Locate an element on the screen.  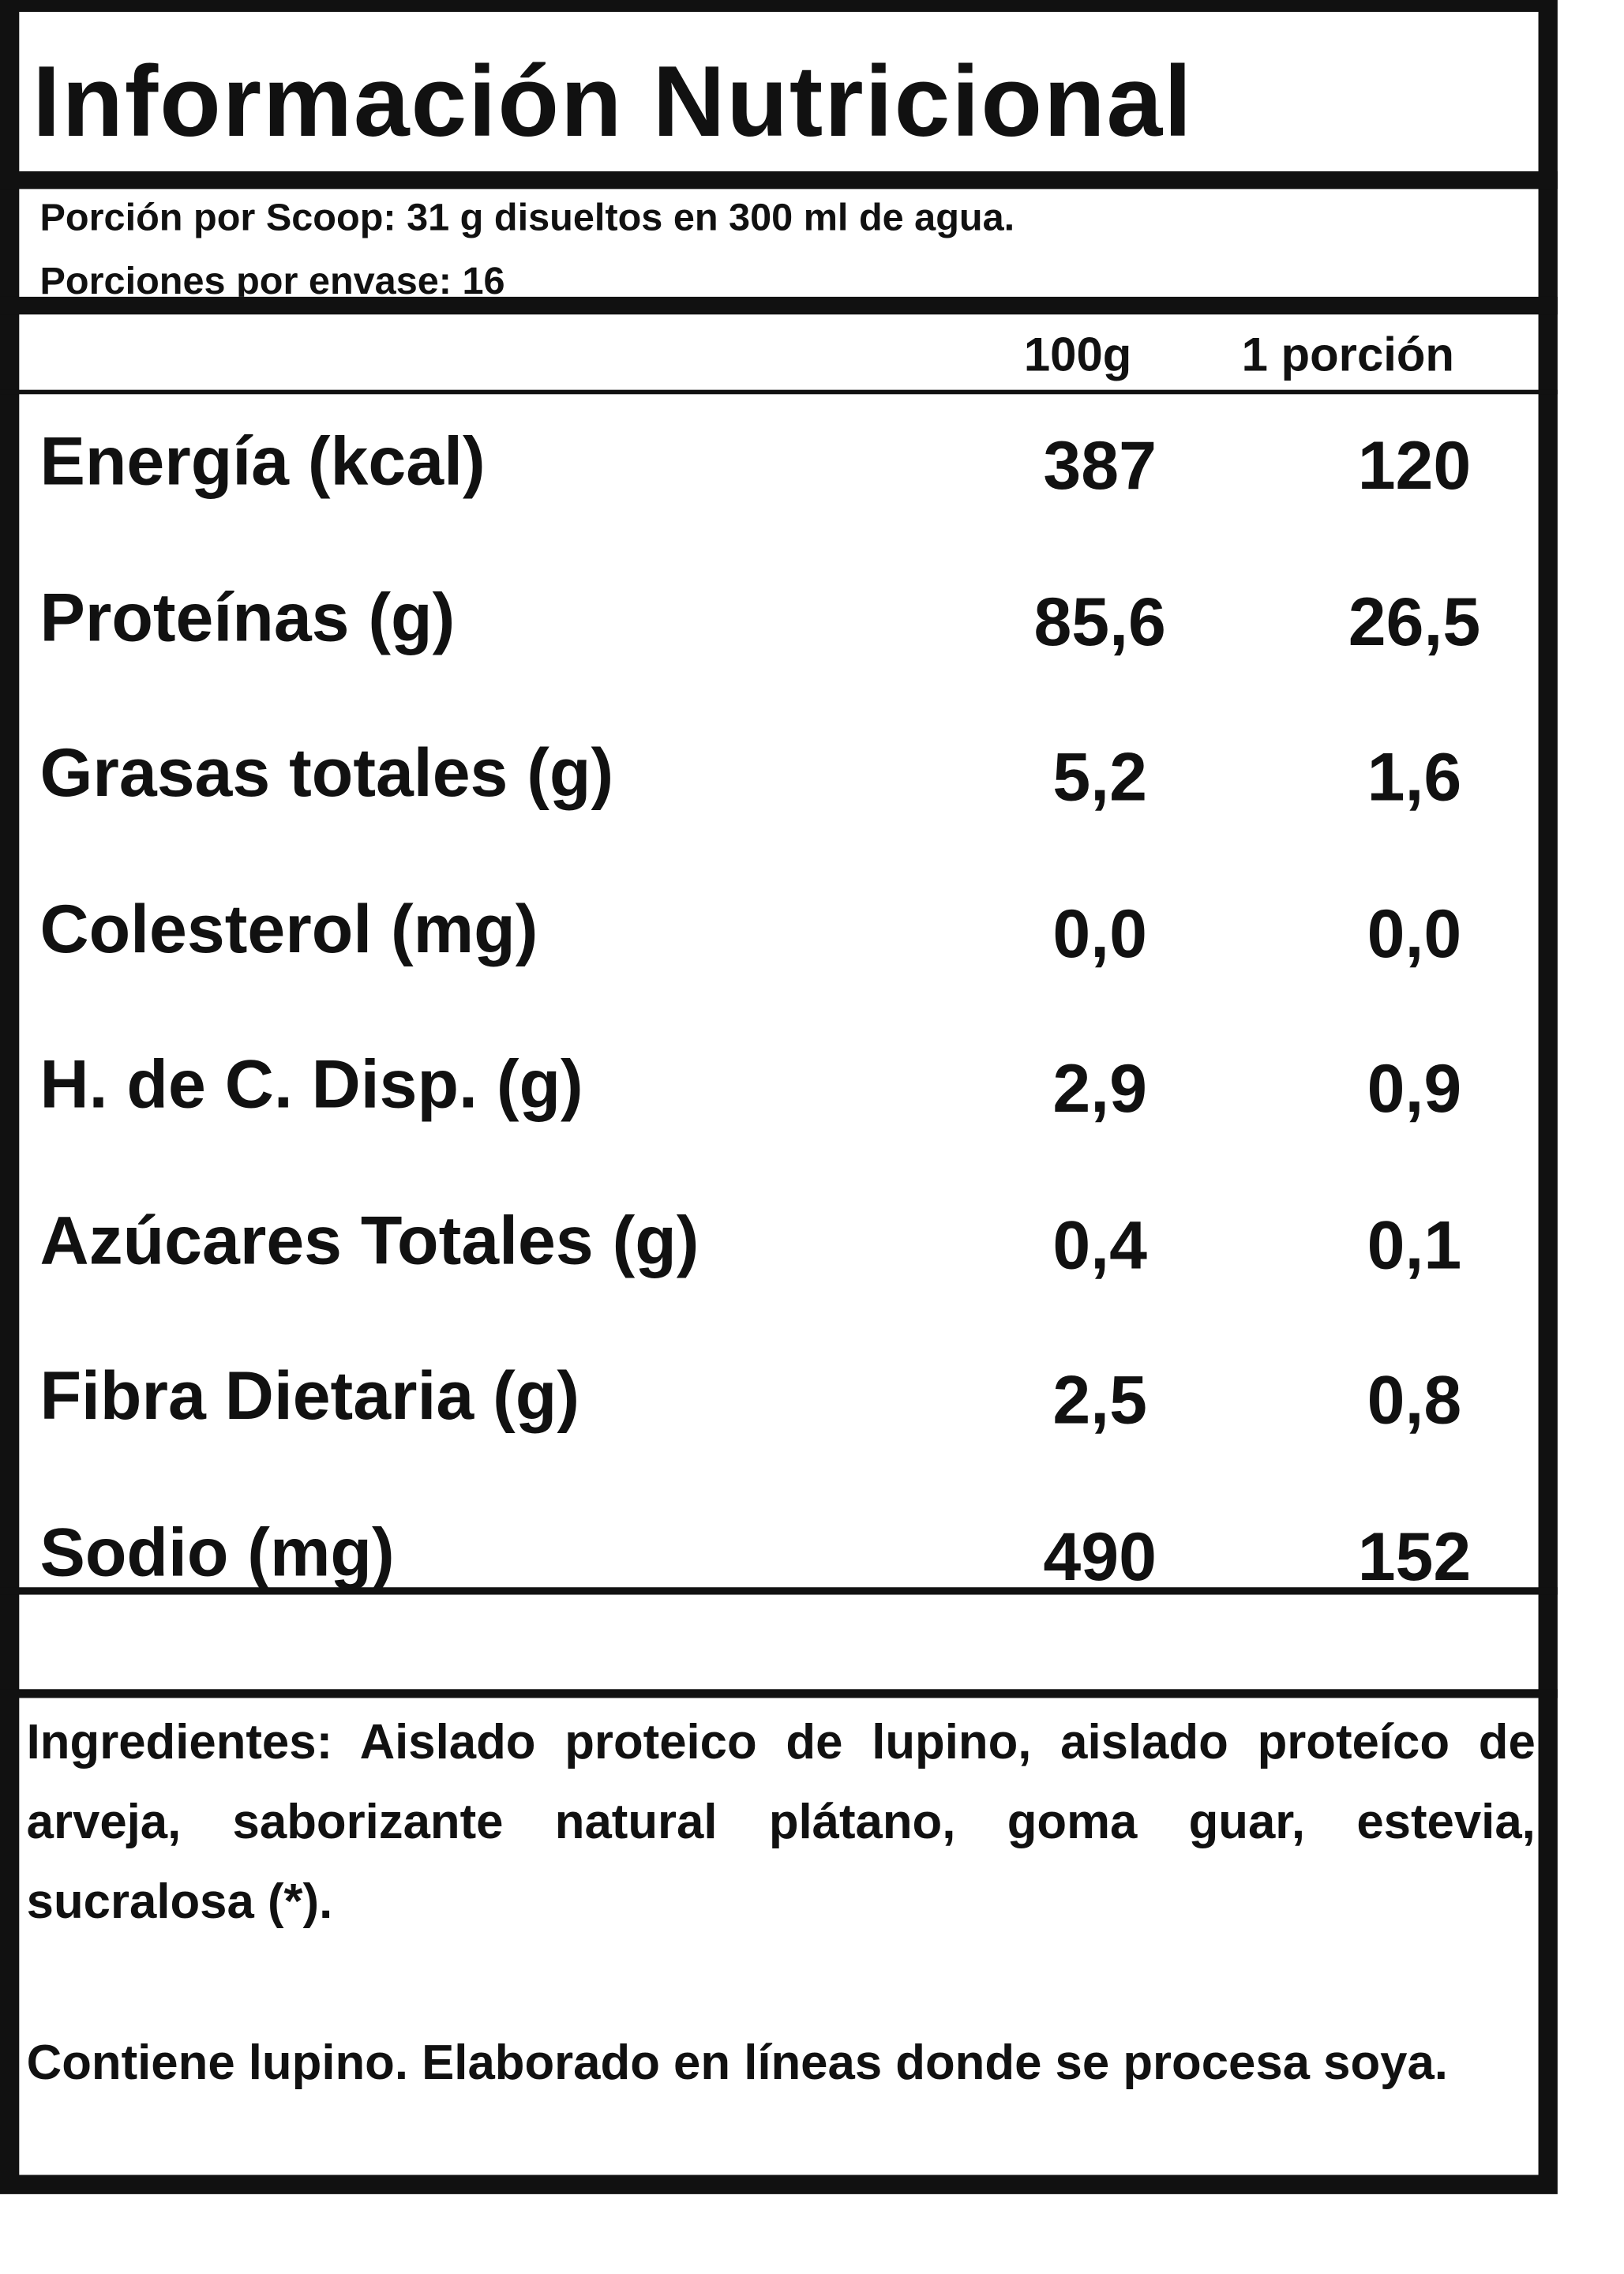
nutrient-label: H. de C. Disp. (g) is located at coordinates (311, 1084).